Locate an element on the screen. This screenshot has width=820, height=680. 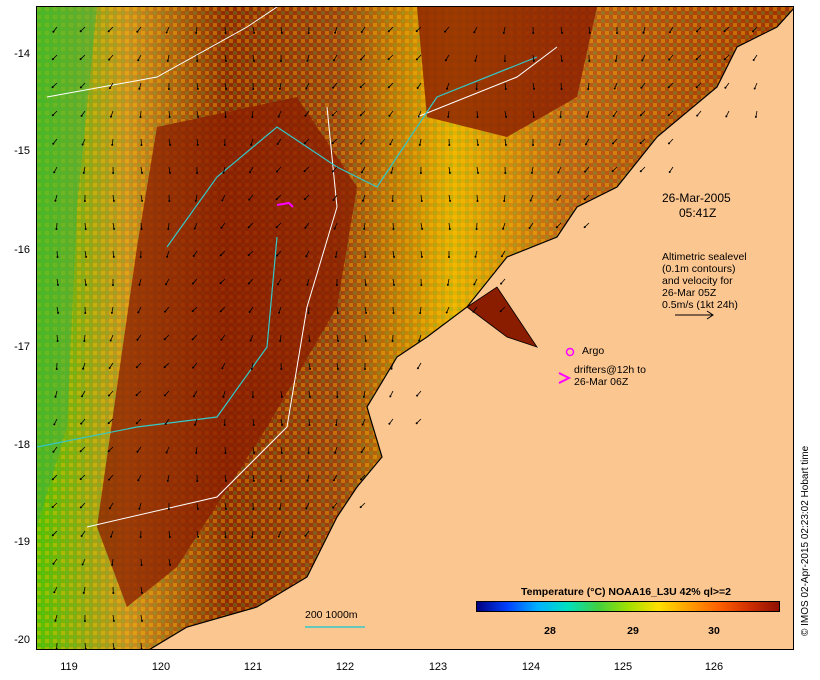
warm-north is located at coordinates (507, 72).